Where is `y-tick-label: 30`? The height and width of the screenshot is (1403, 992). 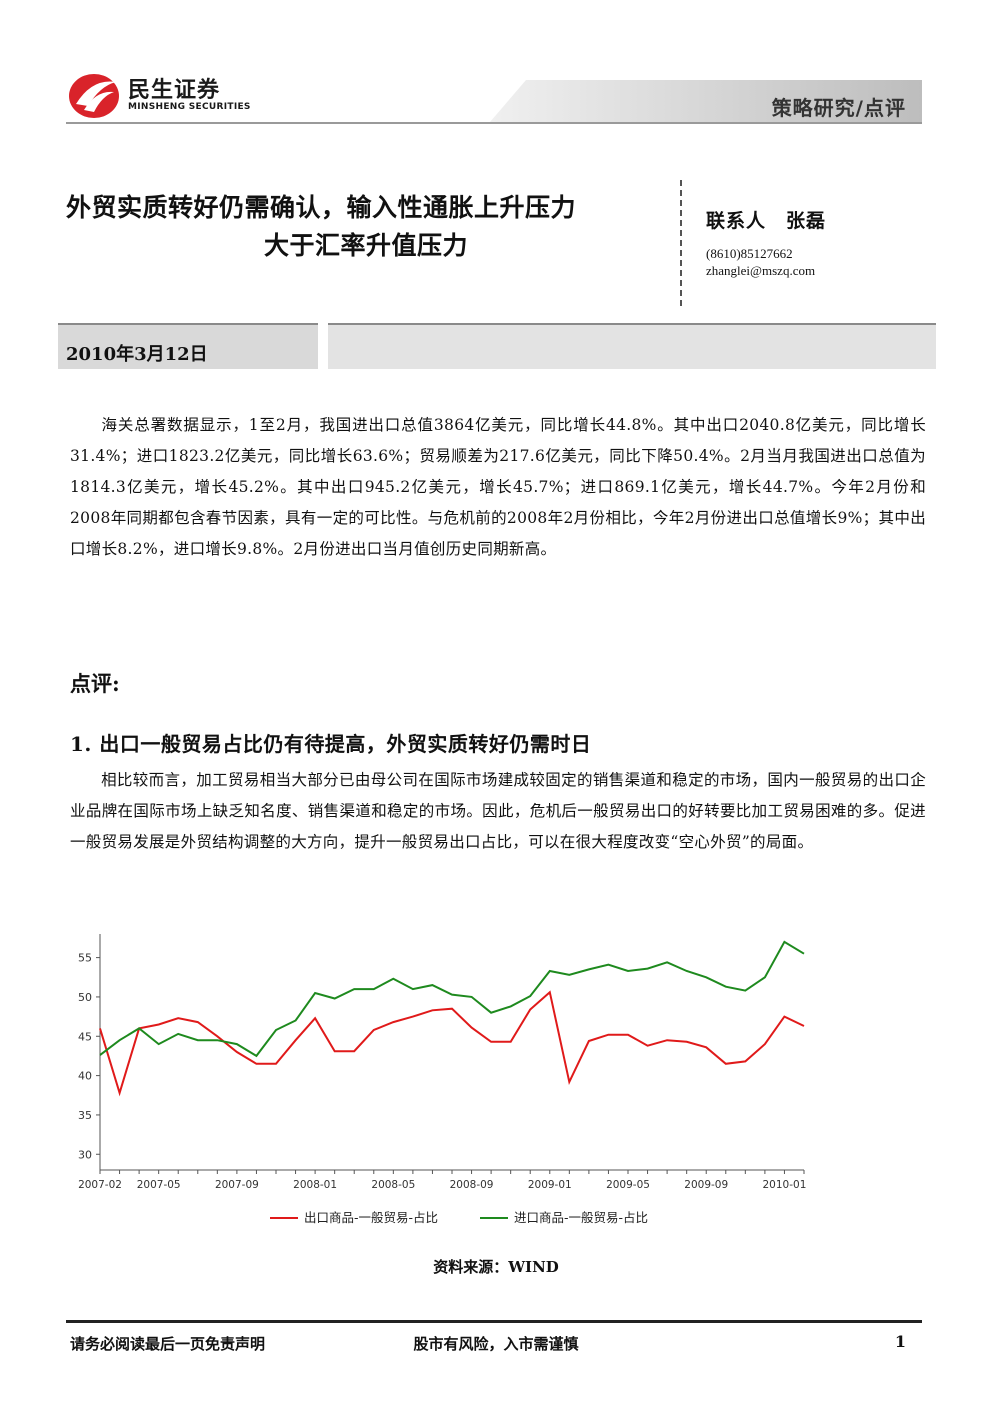 y-tick-label: 30 is located at coordinates (85, 1154).